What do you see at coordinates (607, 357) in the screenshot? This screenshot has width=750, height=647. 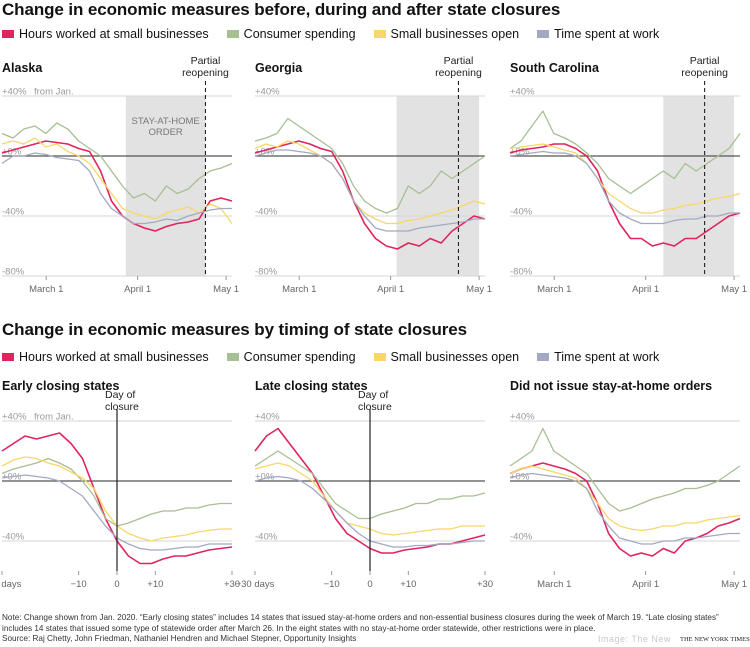 I see `legend-label-work: Time spent at work` at bounding box center [607, 357].